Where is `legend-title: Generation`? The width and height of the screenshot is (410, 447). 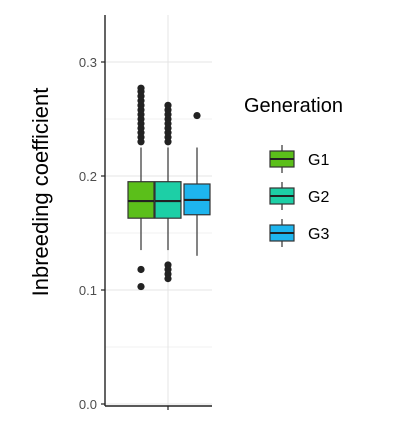
legend-title: Generation is located at coordinates (293, 106).